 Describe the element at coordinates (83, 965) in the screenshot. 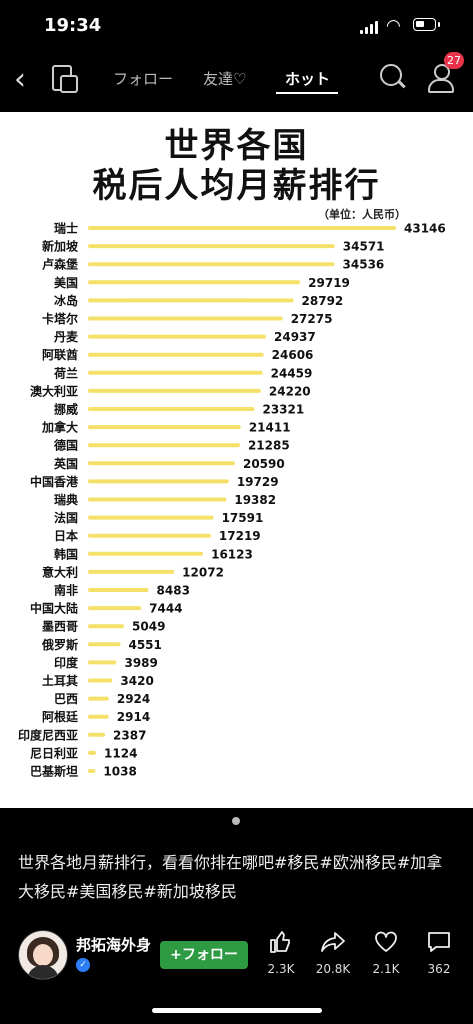

I see `verified-icon: ✓` at that location.